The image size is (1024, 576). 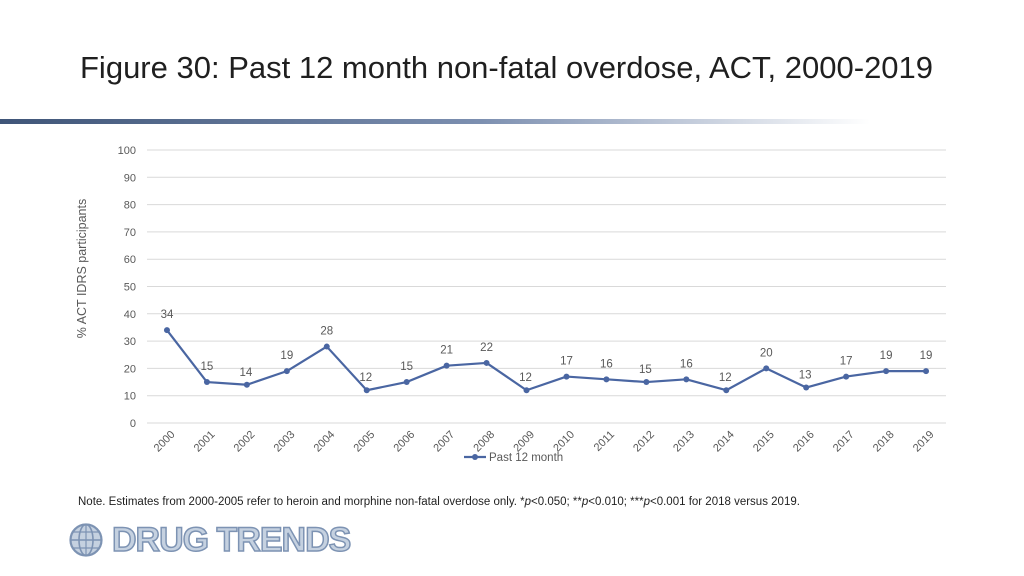 I want to click on x-tick-label: 2007, so click(x=444, y=442).